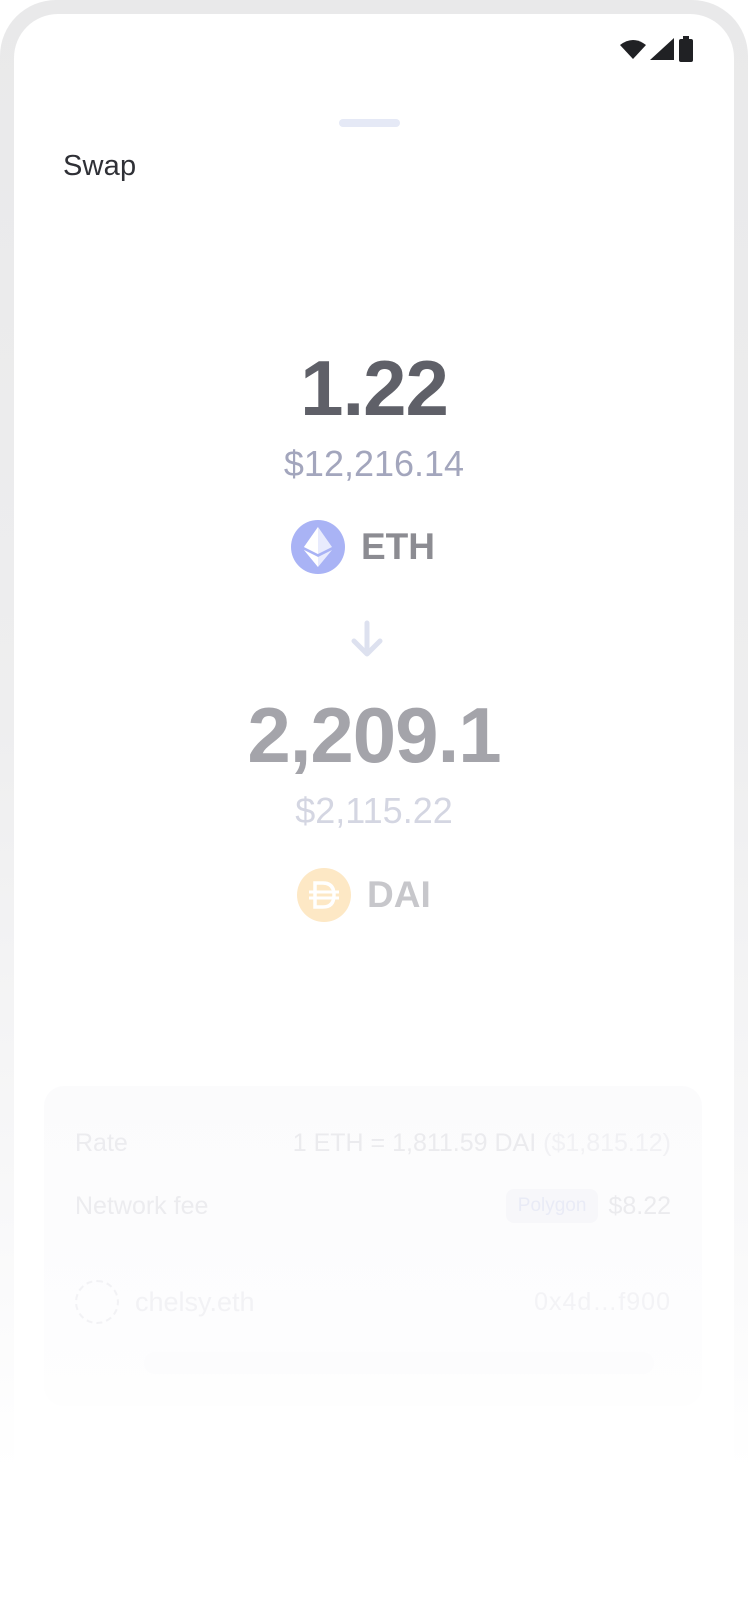 The width and height of the screenshot is (748, 1614). What do you see at coordinates (373, 1206) in the screenshot?
I see `network-fee-row: Network fee Polygon $8.22` at bounding box center [373, 1206].